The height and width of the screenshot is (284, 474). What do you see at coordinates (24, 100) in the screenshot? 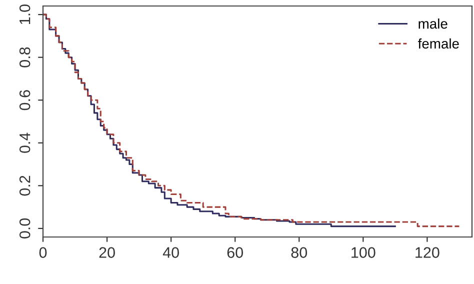
I see `y-tick-label: 0.6` at bounding box center [24, 100].